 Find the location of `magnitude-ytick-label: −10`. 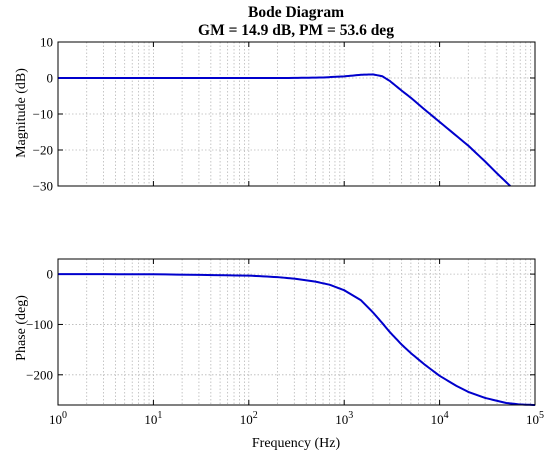

magnitude-ytick-label: −10 is located at coordinates (43, 114).